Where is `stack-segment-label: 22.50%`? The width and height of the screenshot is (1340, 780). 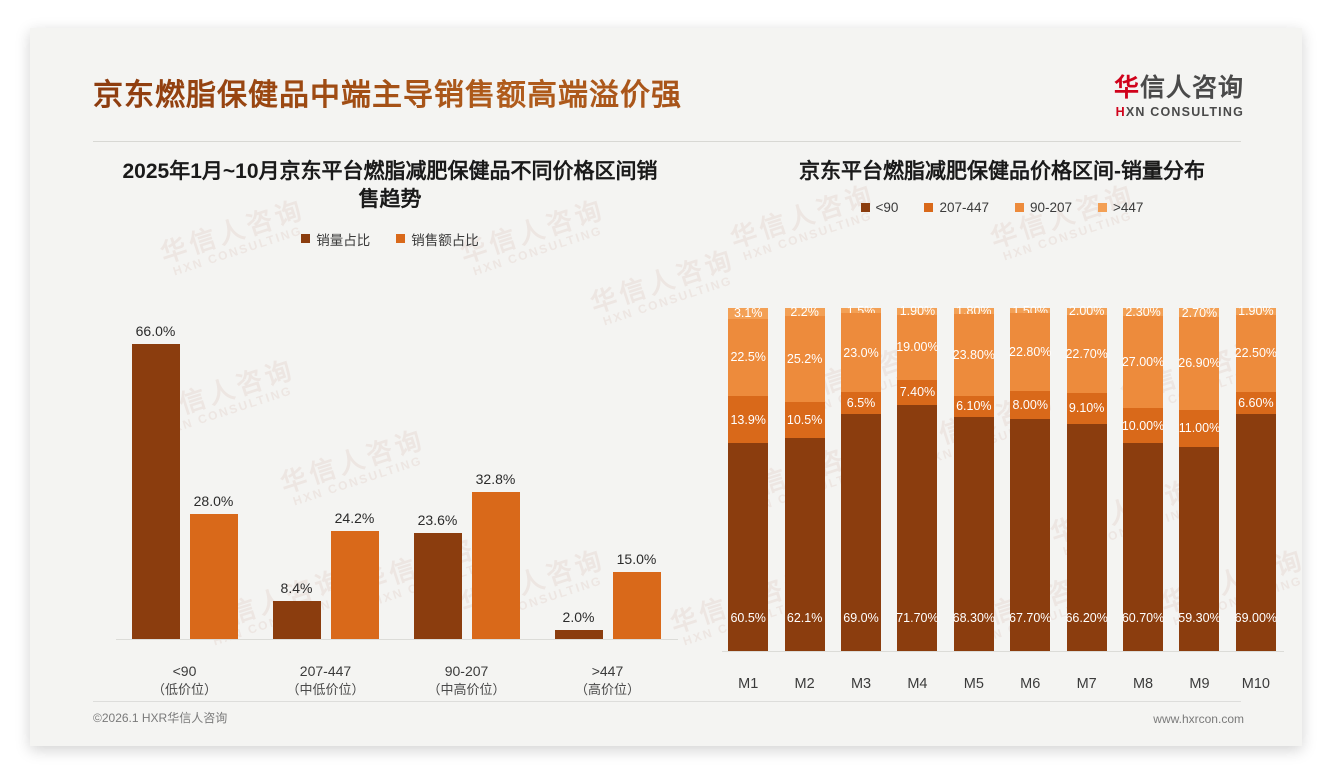
stack-segment-label: 22.50% is located at coordinates (1256, 353).